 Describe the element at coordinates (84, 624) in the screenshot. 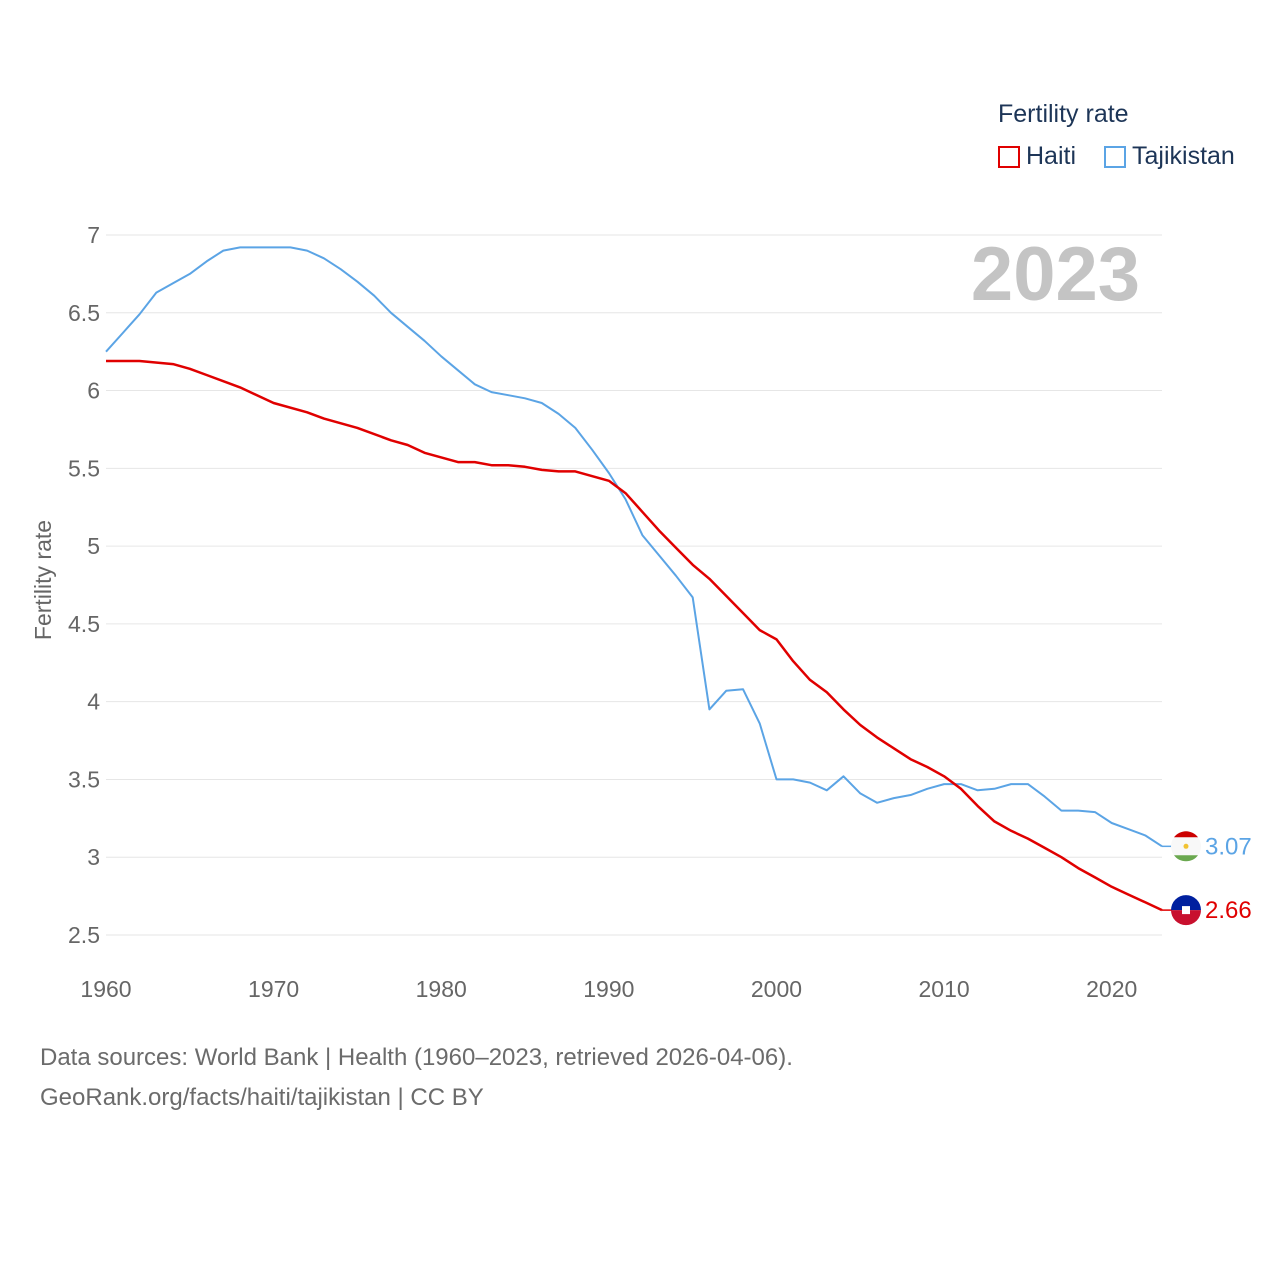

I see `y-tick-label: 4.5` at that location.